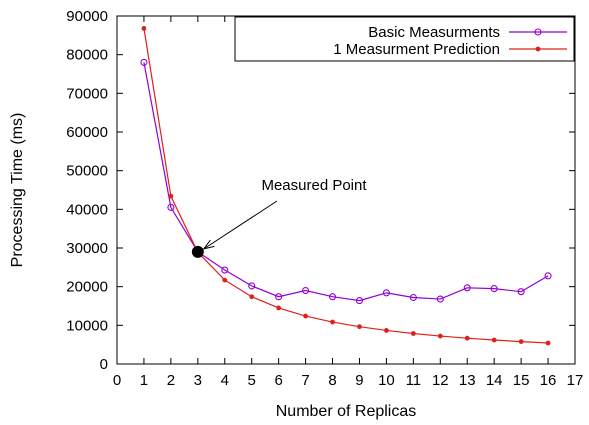 This screenshot has height=425, width=589. What do you see at coordinates (252, 380) in the screenshot?
I see `x-tick-label: 5` at bounding box center [252, 380].